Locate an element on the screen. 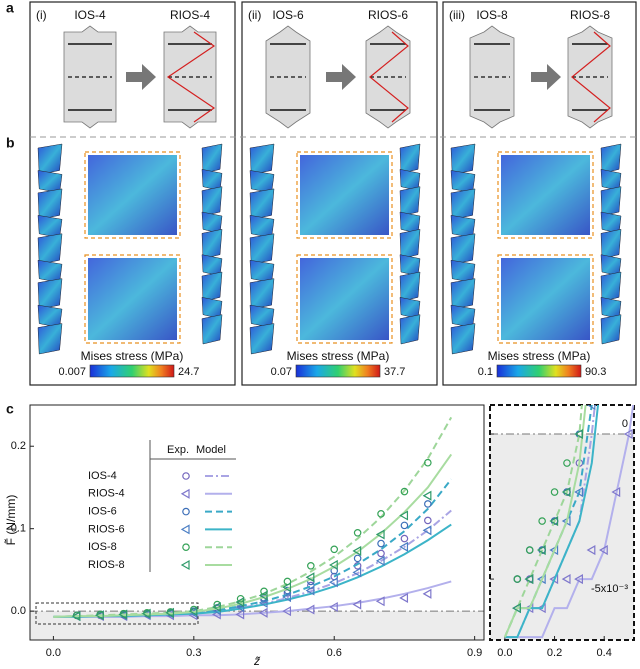 This screenshot has height=669, width=640. panel-label: a is located at coordinates (10, 8).